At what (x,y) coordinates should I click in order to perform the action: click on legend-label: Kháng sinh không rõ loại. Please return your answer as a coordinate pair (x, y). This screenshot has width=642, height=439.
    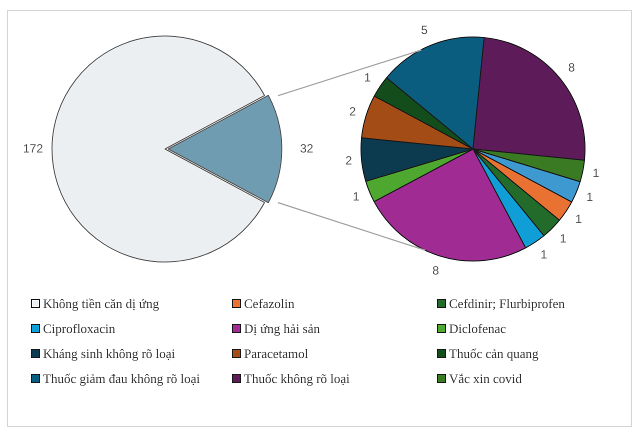
    Looking at the image, I should click on (109, 354).